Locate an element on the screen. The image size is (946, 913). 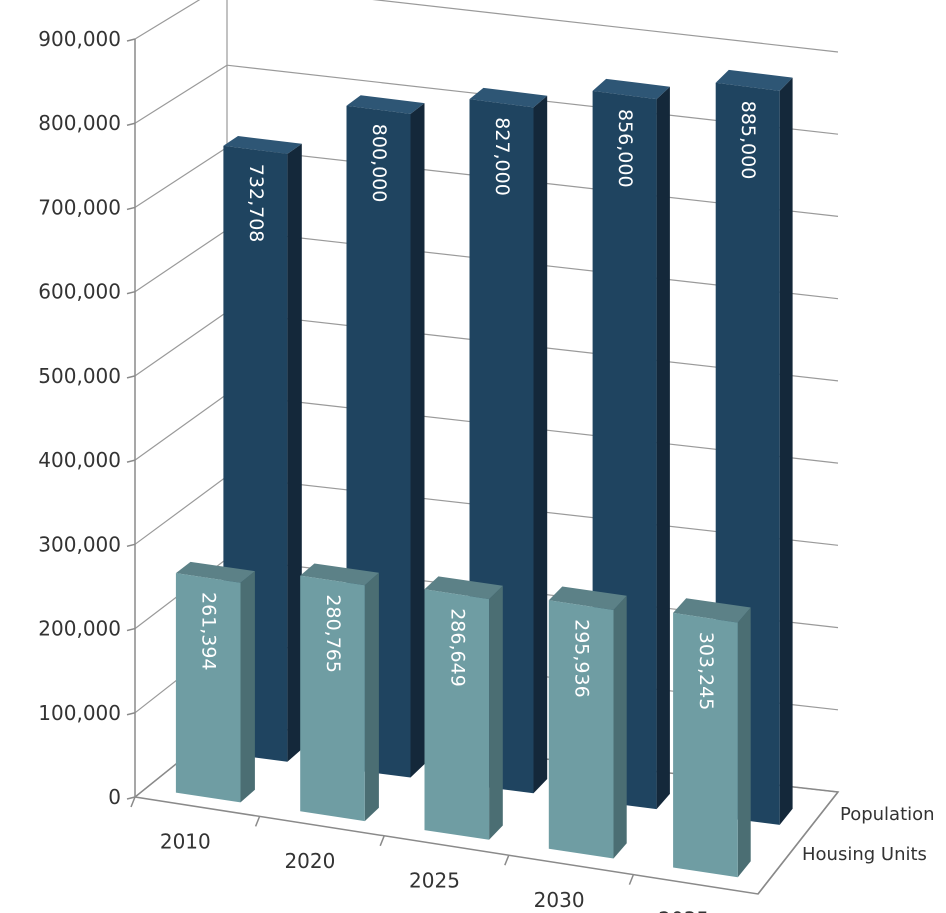
bar-housing-2025: 286,649 is located at coordinates (463, 708).